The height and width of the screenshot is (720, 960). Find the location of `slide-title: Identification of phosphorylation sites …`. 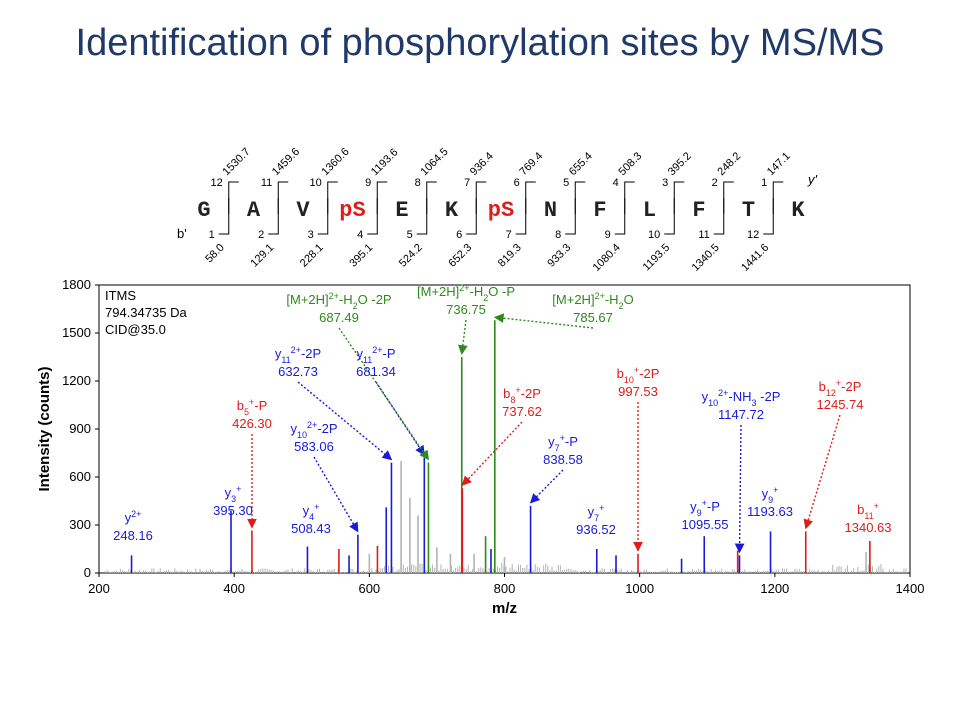

slide-title: Identification of phosphorylation sites … is located at coordinates (480, 43).